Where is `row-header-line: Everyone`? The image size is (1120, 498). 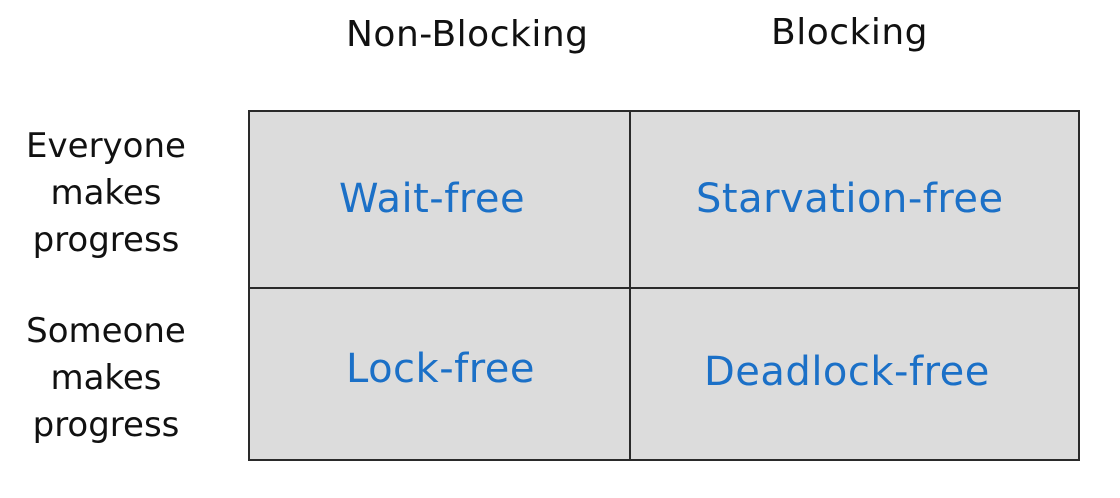
row-header-line: Everyone is located at coordinates (106, 146).